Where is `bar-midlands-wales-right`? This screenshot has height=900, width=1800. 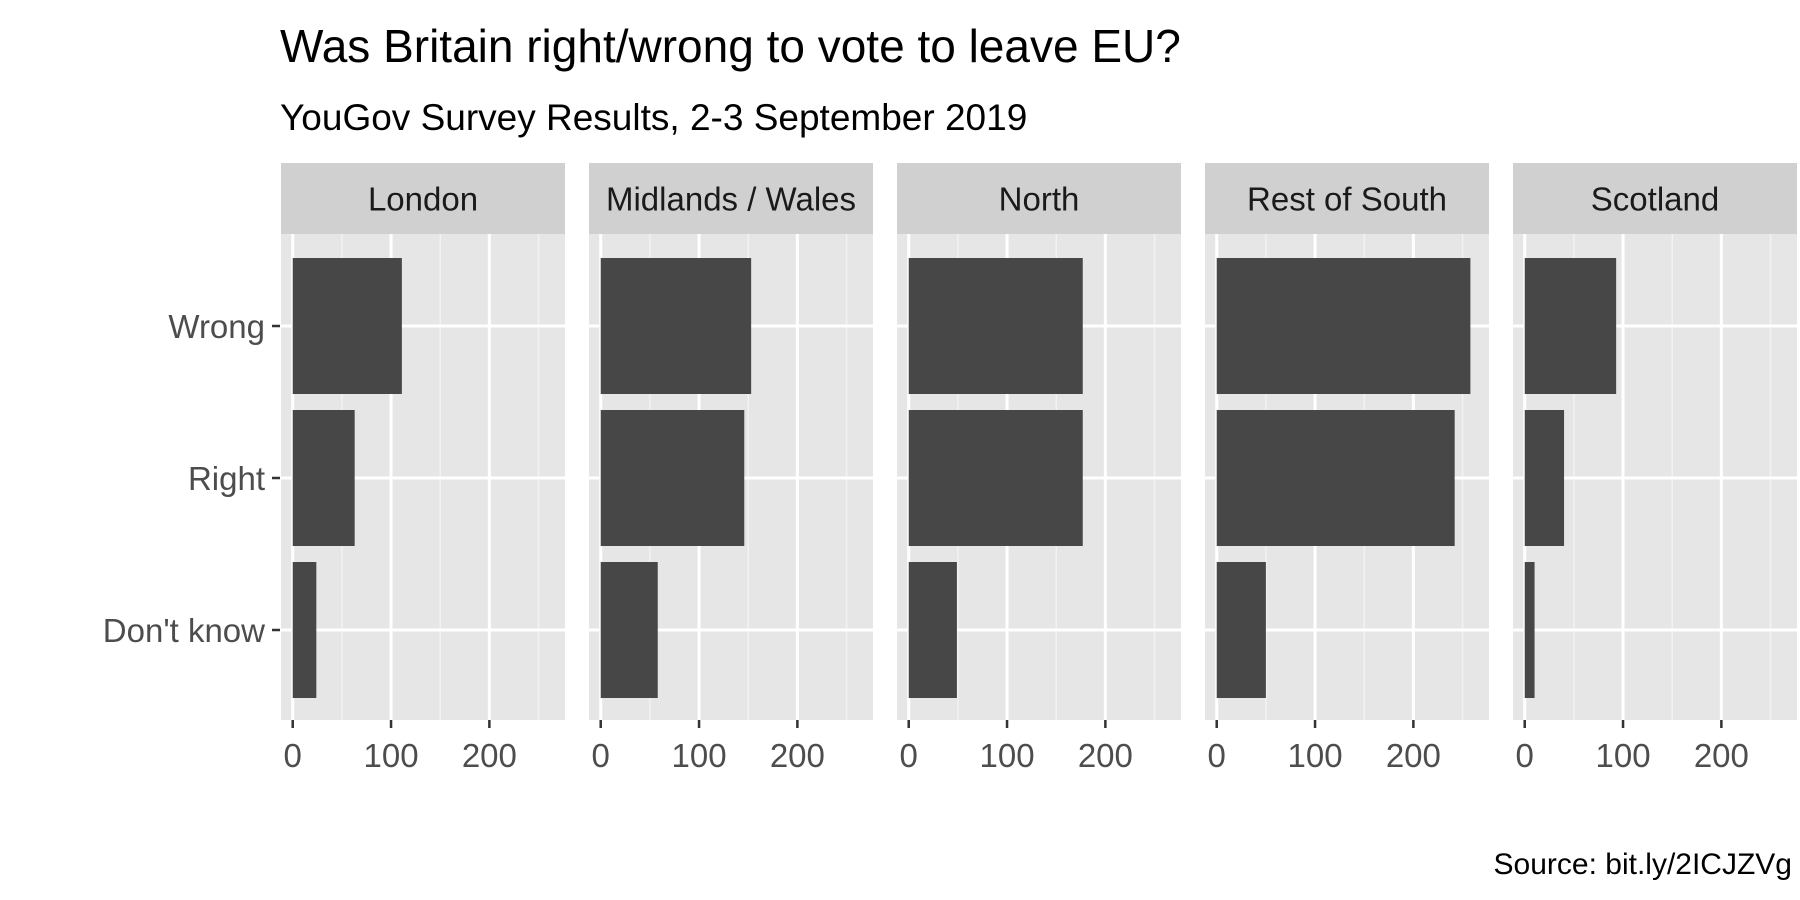 bar-midlands-wales-right is located at coordinates (672, 478).